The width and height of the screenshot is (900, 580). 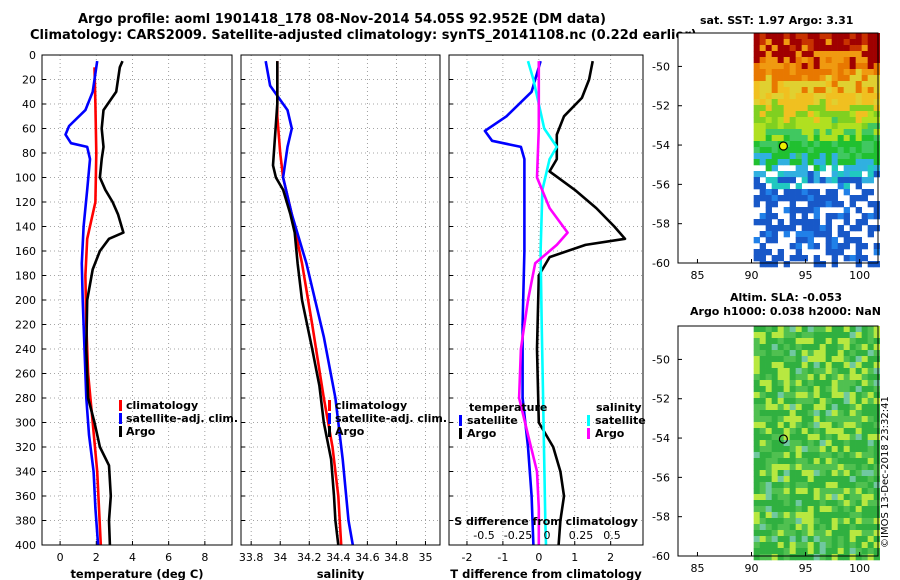 What do you see at coordinates (508, 407) in the screenshot?
I see `tdiff-legend-label: temperature` at bounding box center [508, 407].